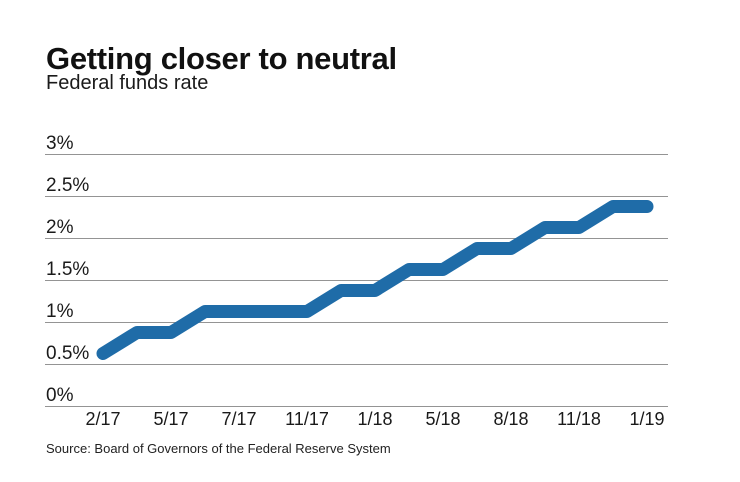 The image size is (740, 482). Describe the element at coordinates (67, 185) in the screenshot. I see `y-tick-label: 2.5%` at that location.